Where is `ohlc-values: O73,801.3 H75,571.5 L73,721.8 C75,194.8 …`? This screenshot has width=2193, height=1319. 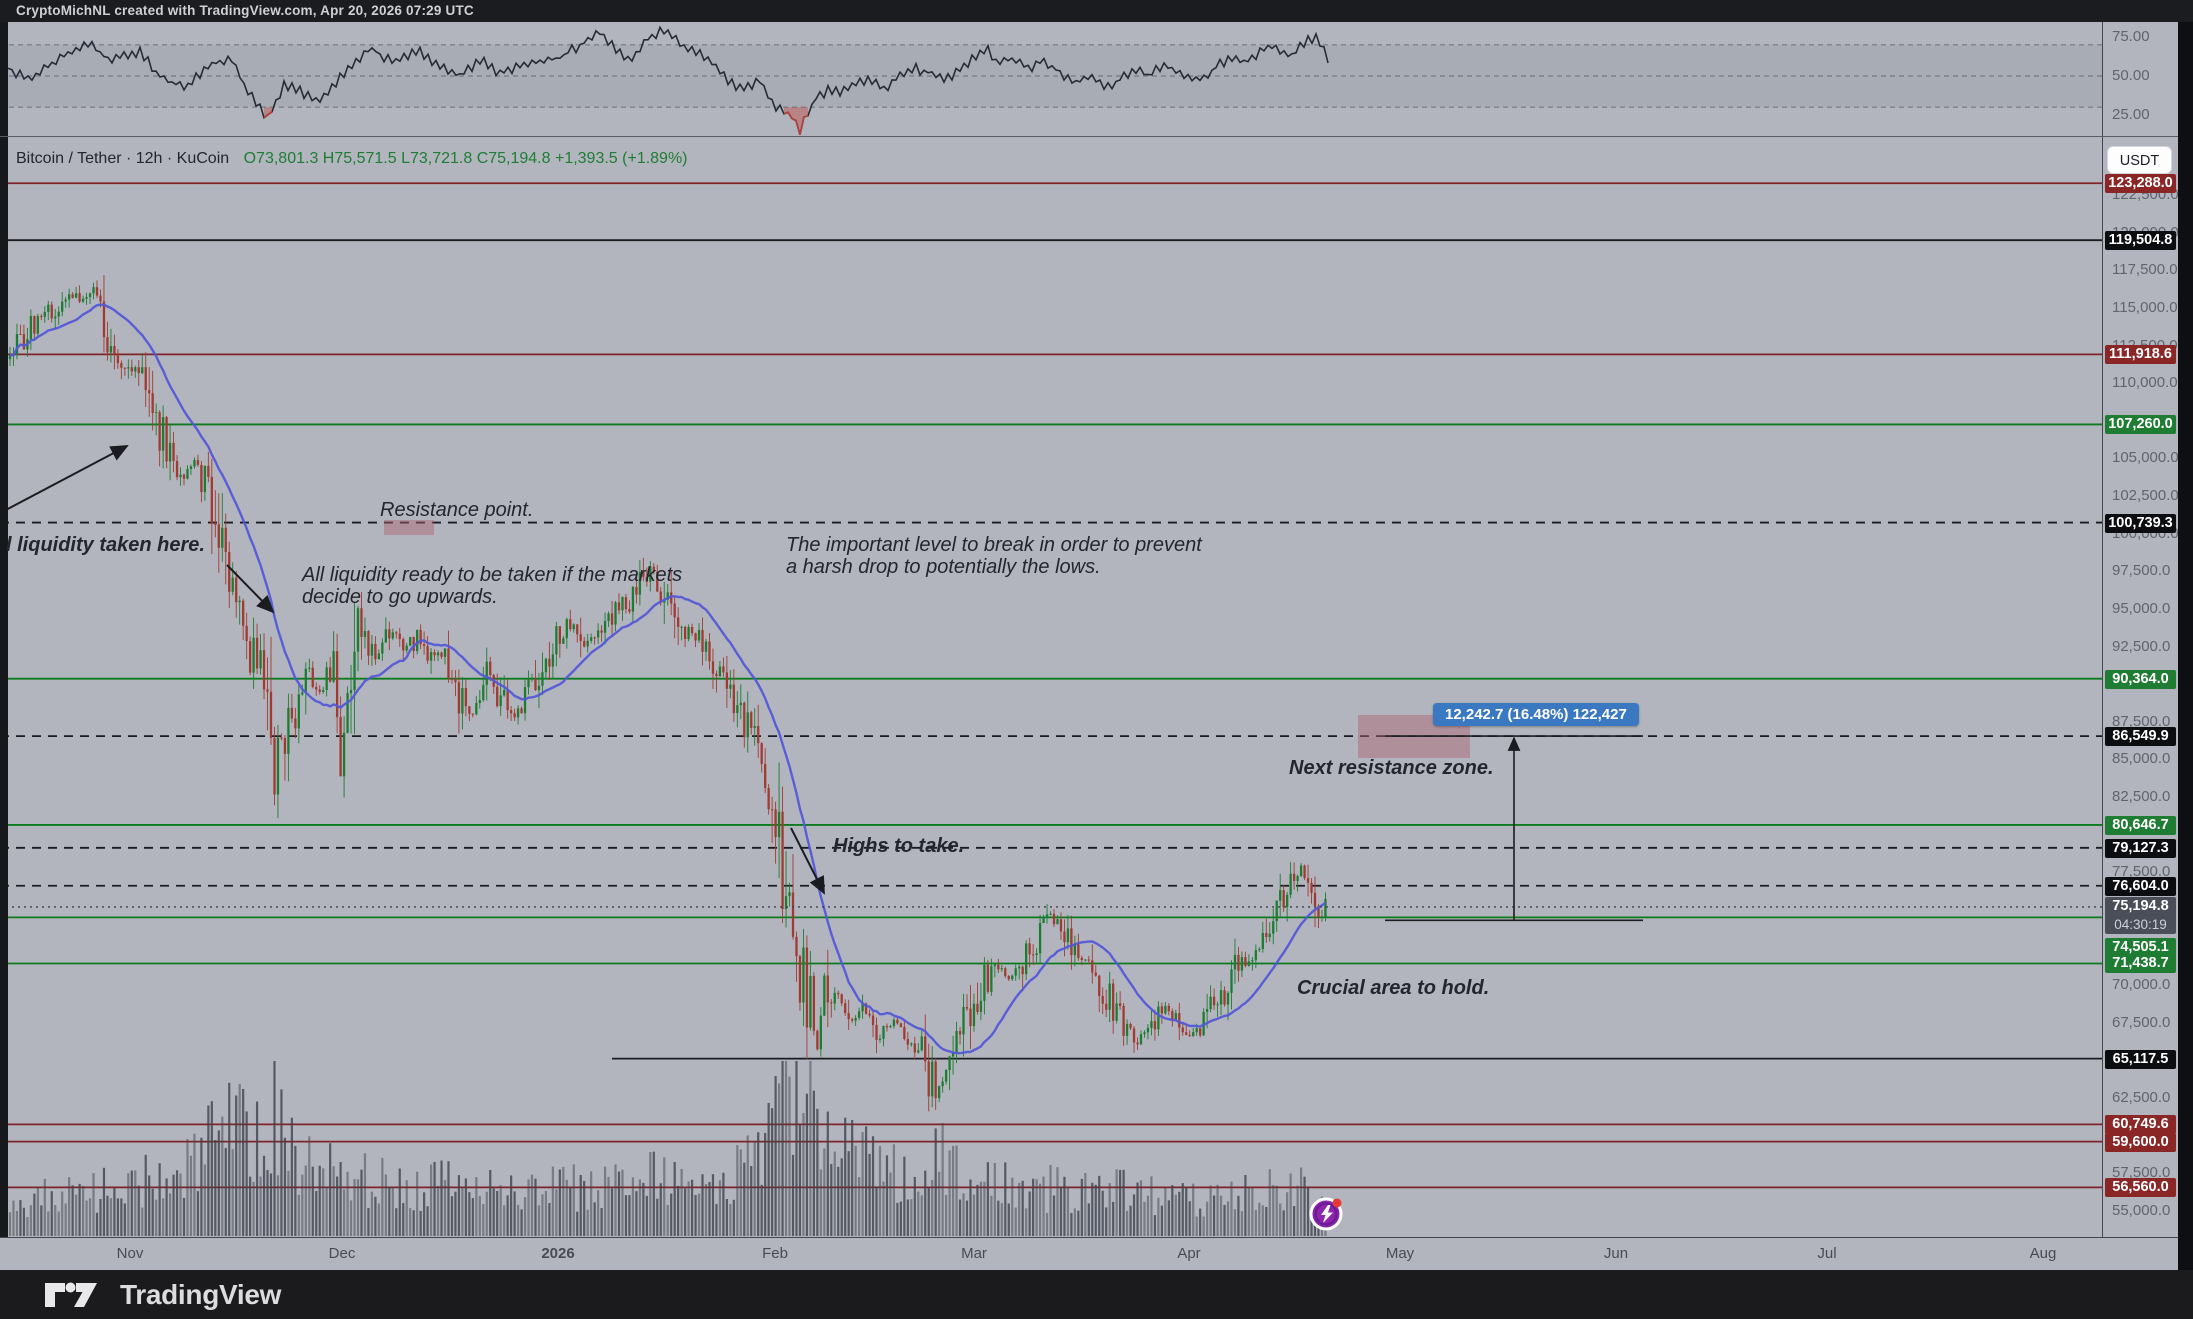 ohlc-values: O73,801.3 H75,571.5 L73,721.8 C75,194.8 … is located at coordinates (465, 158).